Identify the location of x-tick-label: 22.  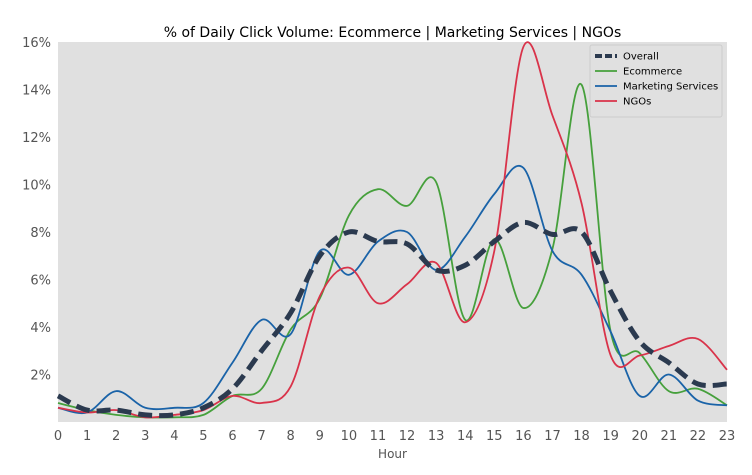
(698, 436).